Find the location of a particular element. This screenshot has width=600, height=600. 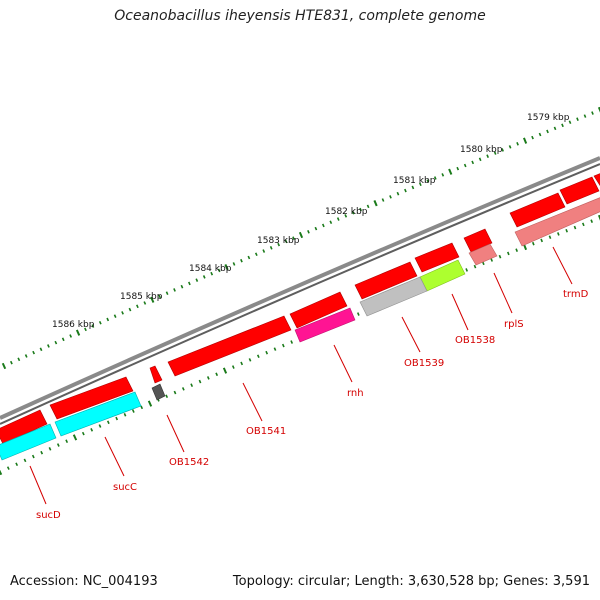

accession-text: Accession: NC_004193 is located at coordinates (84, 581).